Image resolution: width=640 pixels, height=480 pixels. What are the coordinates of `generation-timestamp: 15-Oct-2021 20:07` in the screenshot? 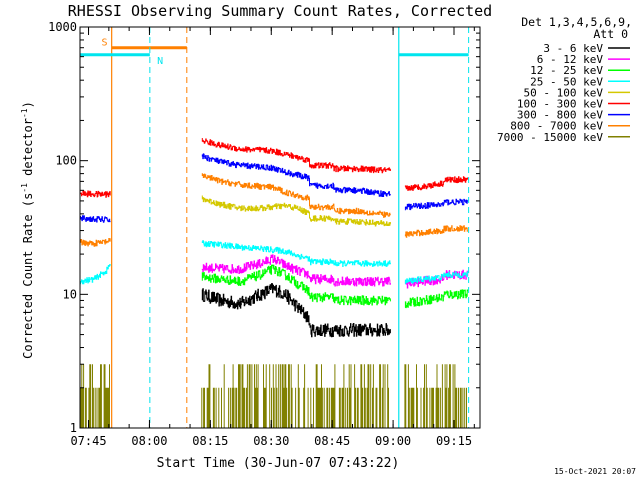 It's located at (595, 471).